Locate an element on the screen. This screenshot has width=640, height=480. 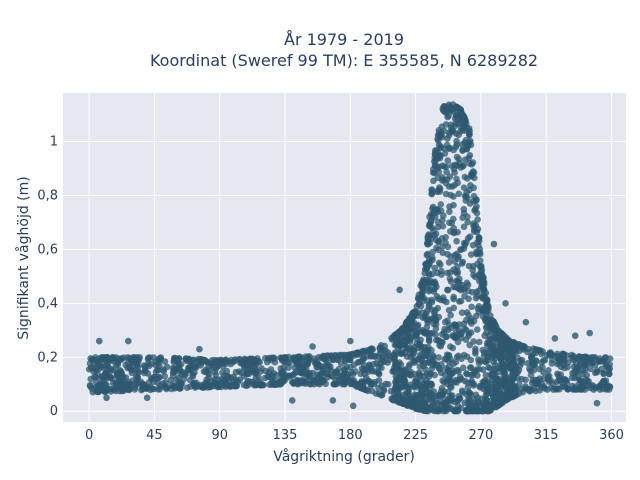
x-tick-label: 0 is located at coordinates (89, 435).